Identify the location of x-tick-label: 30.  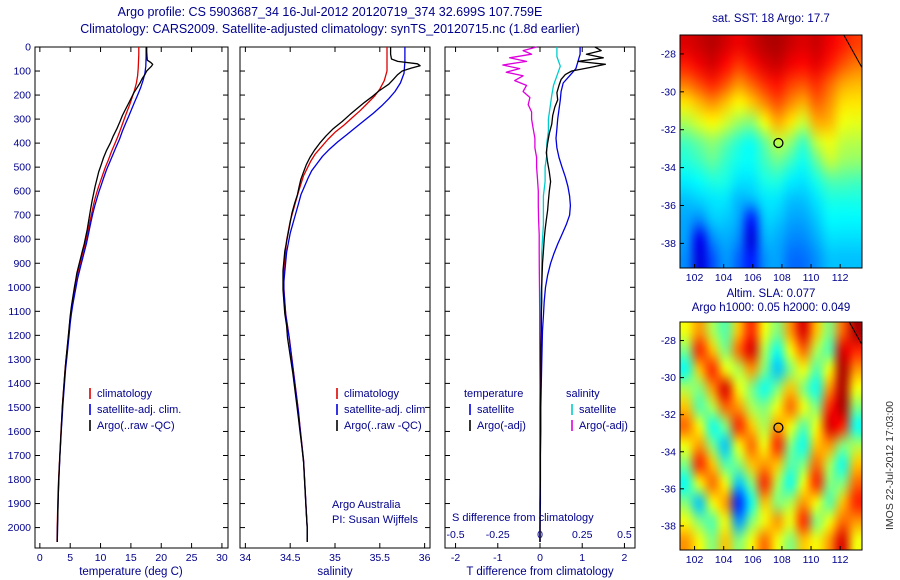
(222, 558).